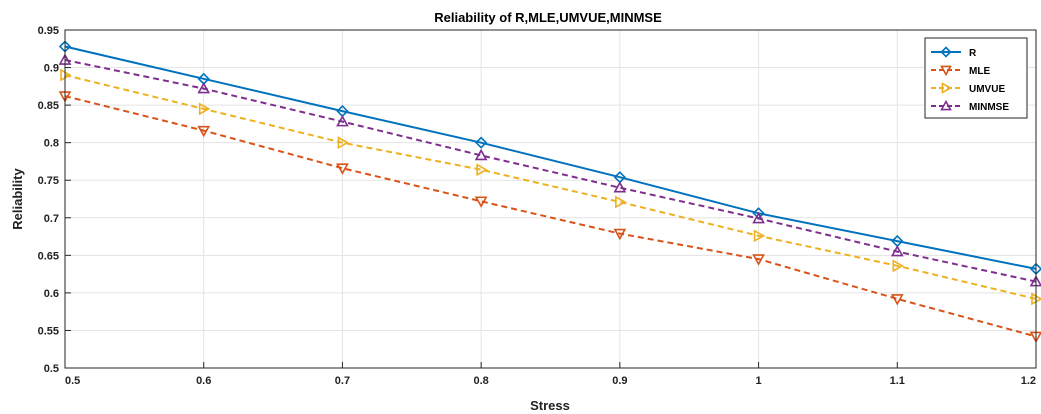 This screenshot has width=1041, height=414. What do you see at coordinates (342, 381) in the screenshot?
I see `x-tick-label: 0.7` at bounding box center [342, 381].